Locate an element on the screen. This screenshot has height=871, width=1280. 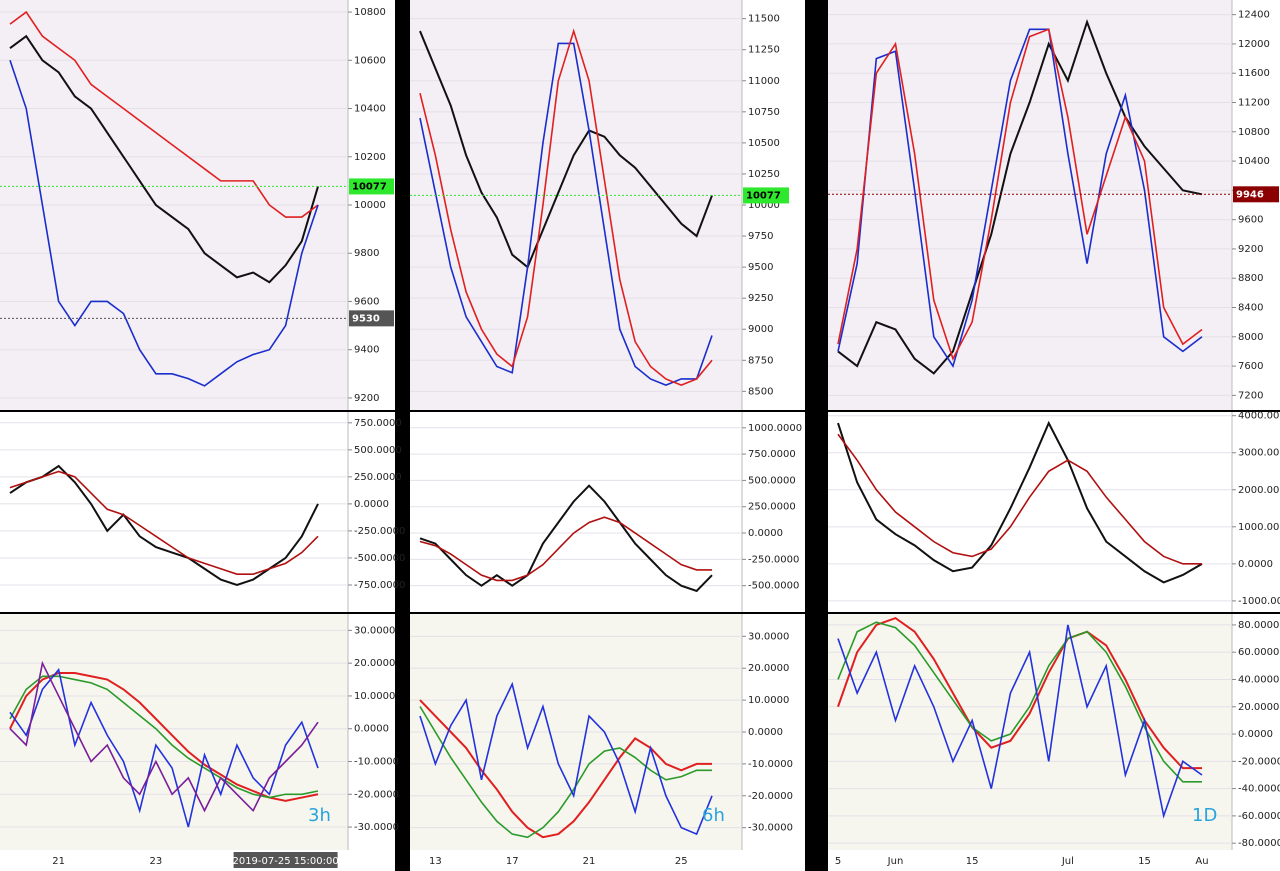
x-tick-label: 17 is located at coordinates (512, 861).